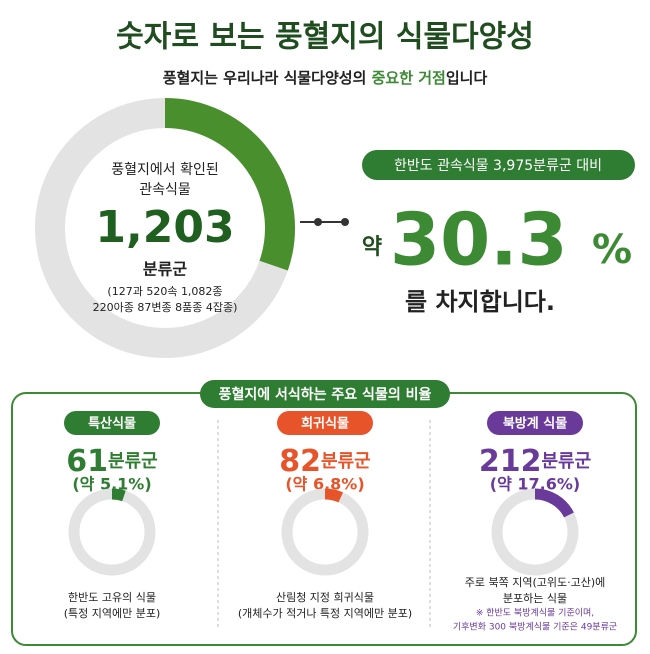 This screenshot has width=650, height=654. I want to click on count-line: 61분류군, so click(111, 461).